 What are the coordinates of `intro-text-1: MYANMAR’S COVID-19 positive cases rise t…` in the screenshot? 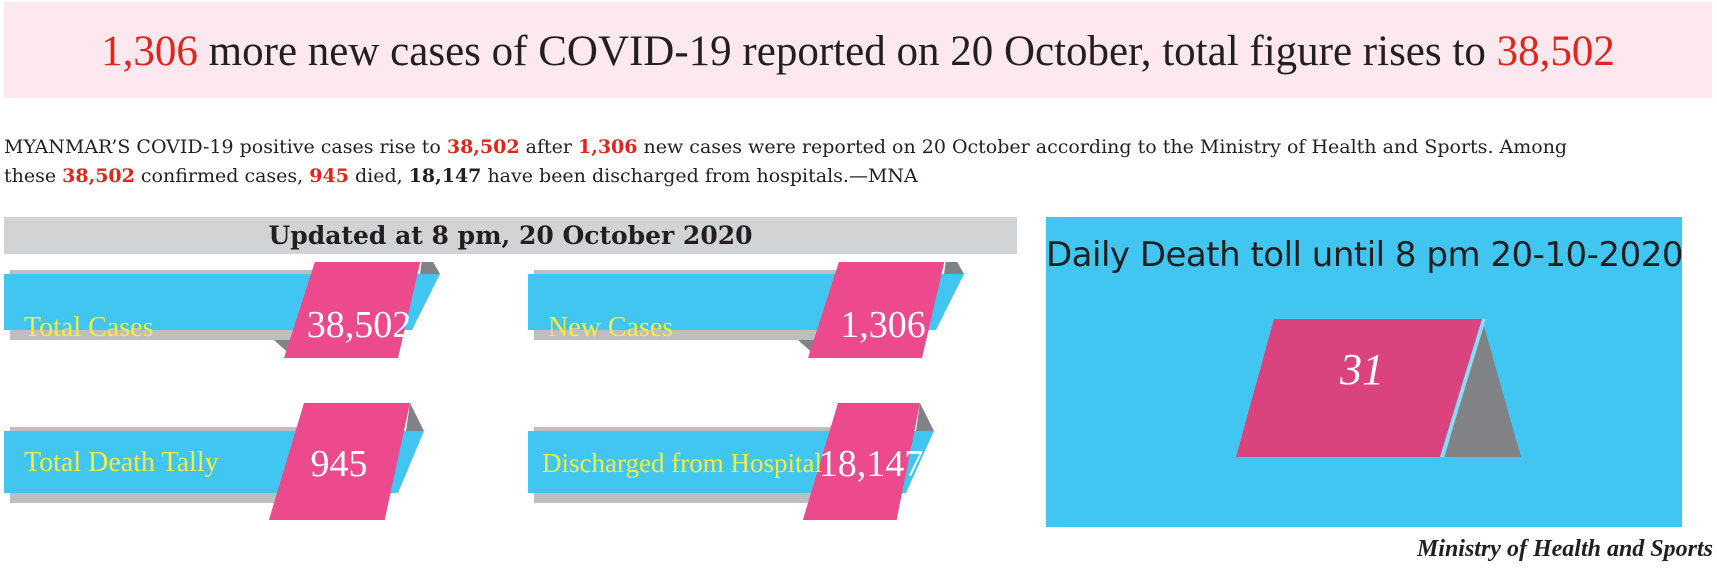 It's located at (225, 147).